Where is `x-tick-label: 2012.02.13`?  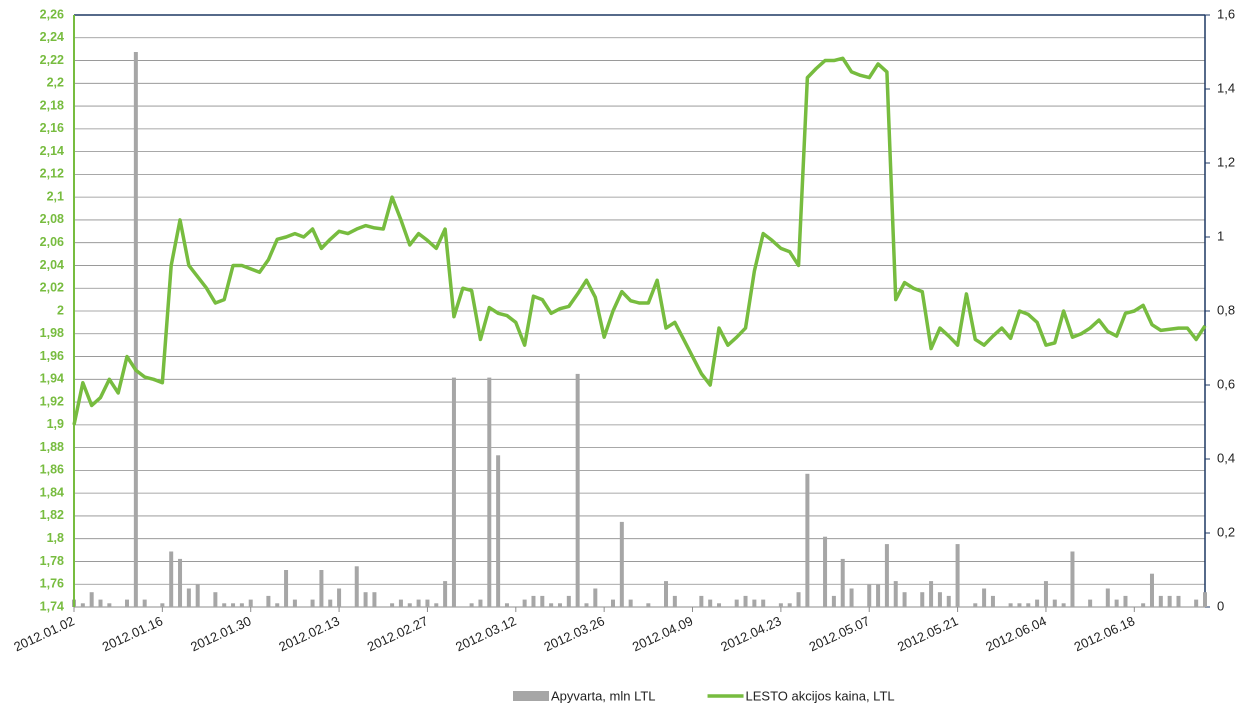 x-tick-label: 2012.02.13 is located at coordinates (308, 633).